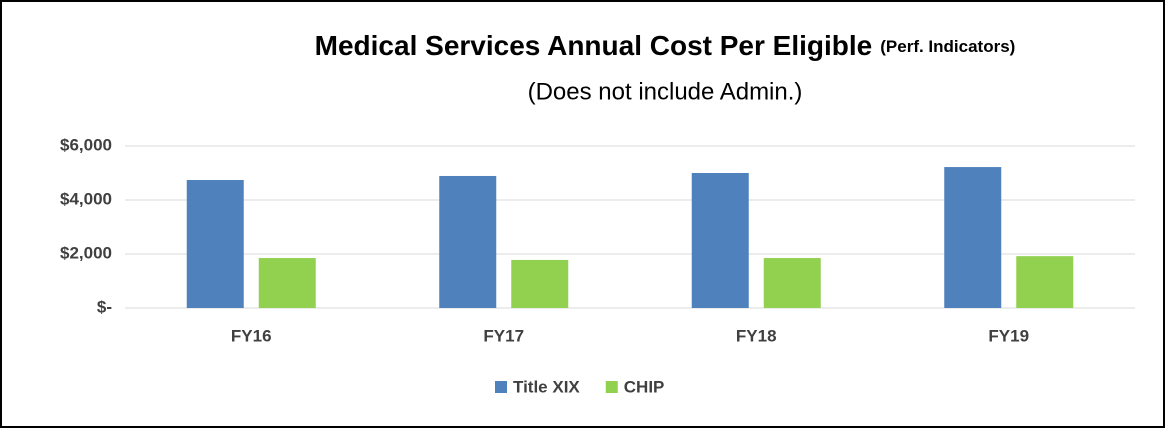 This screenshot has width=1165, height=428. Describe the element at coordinates (756, 335) in the screenshot. I see `x-tick-label: FY18` at that location.